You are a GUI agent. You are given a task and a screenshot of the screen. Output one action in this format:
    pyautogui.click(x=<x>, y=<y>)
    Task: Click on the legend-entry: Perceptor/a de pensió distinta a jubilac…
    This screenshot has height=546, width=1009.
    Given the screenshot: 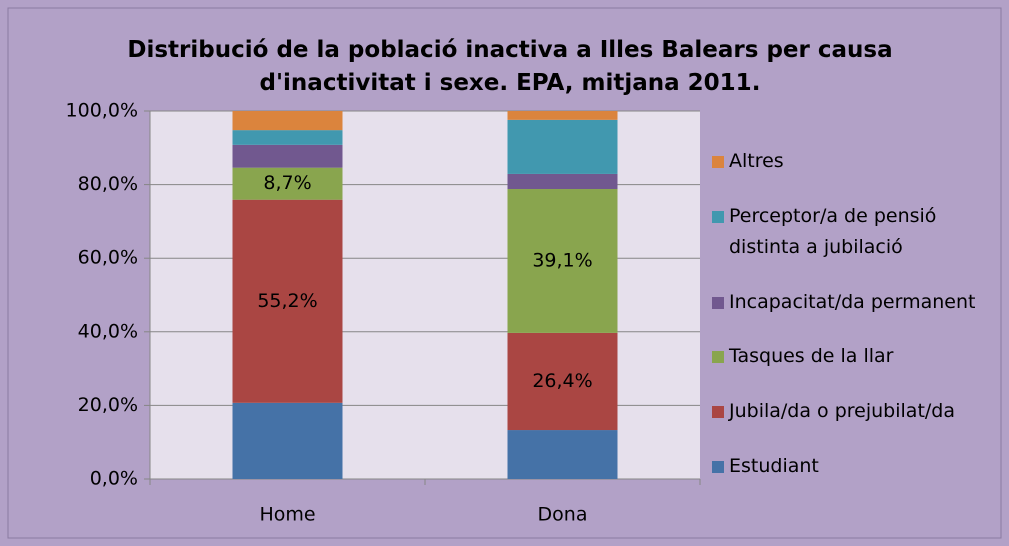 What is the action you would take?
    pyautogui.click(x=860, y=232)
    